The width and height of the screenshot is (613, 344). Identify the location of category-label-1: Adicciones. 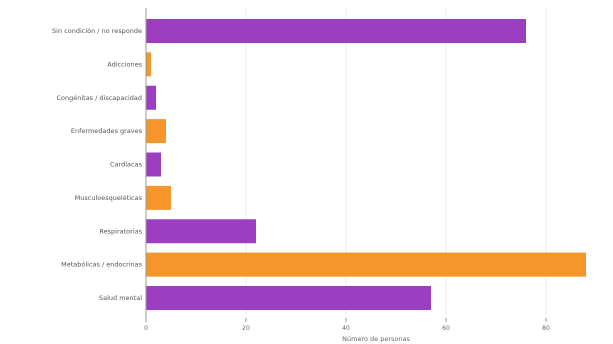
(124, 64).